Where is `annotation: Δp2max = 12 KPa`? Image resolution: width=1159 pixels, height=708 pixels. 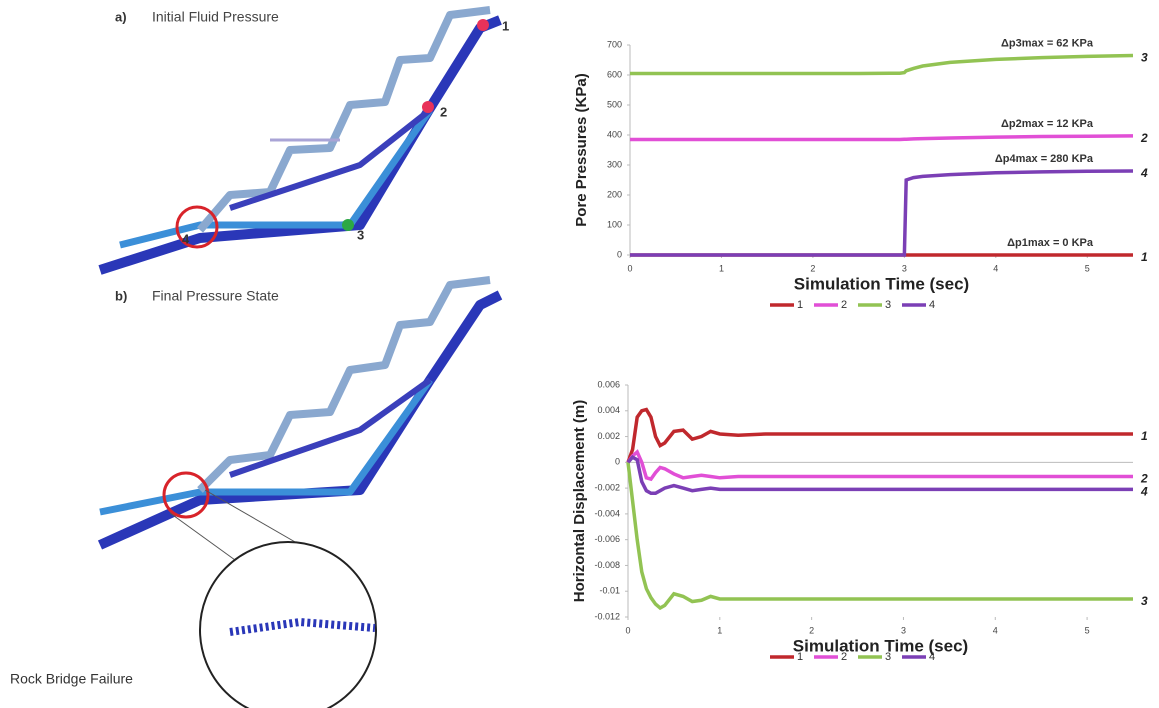 annotation: Δp2max = 12 KPa is located at coordinates (1047, 124).